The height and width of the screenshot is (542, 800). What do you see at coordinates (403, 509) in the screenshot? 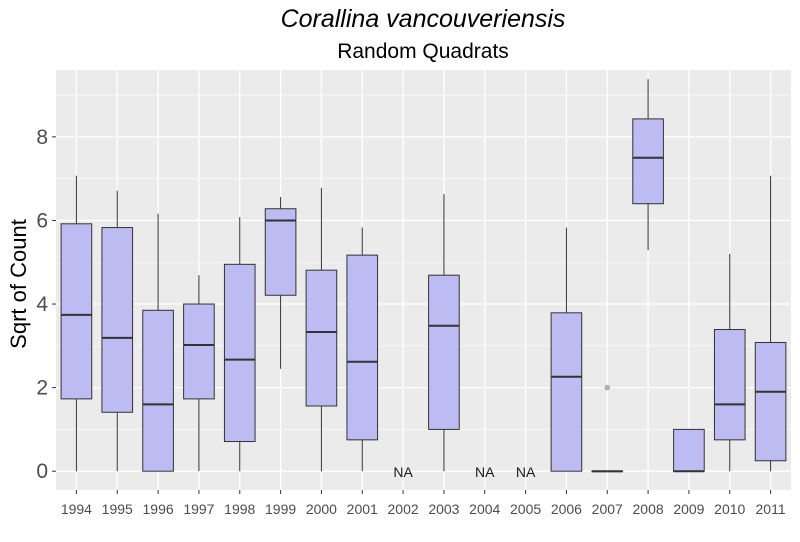
I see `x-tick-label: 2002` at bounding box center [403, 509].